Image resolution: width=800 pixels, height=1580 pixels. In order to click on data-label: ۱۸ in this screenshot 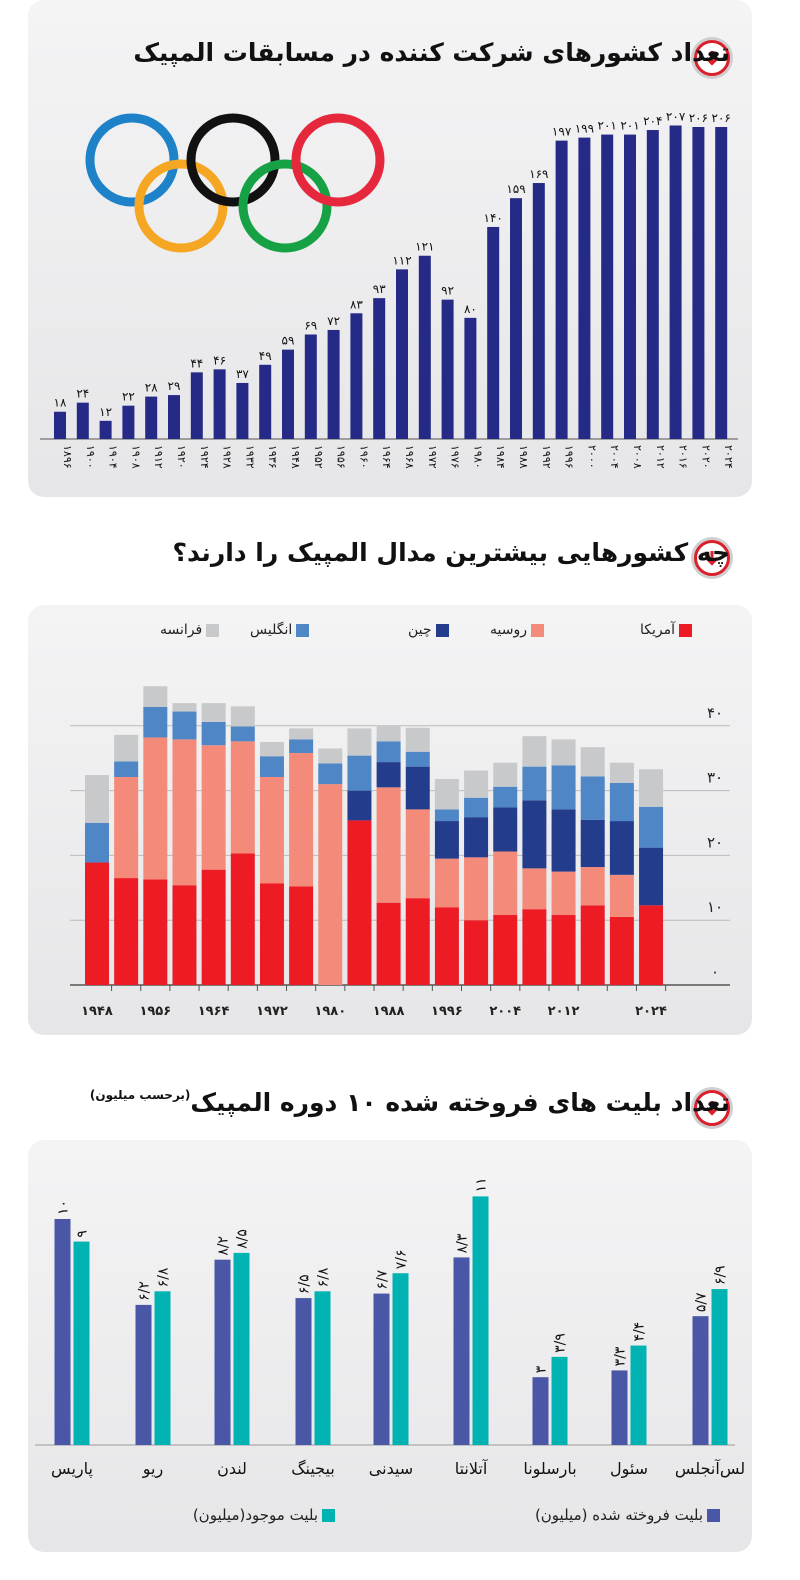, I will do `click(60, 403)`.